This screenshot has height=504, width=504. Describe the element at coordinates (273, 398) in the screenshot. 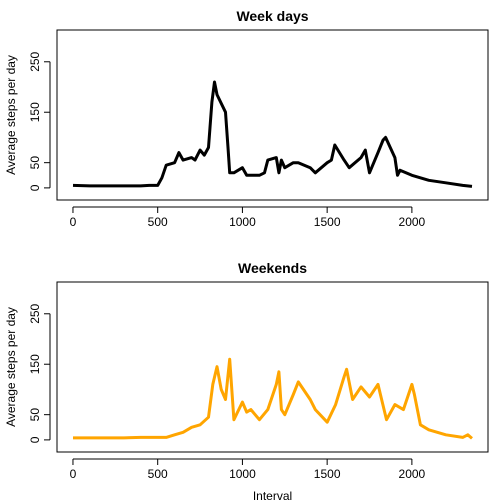

I see `data-line` at that location.